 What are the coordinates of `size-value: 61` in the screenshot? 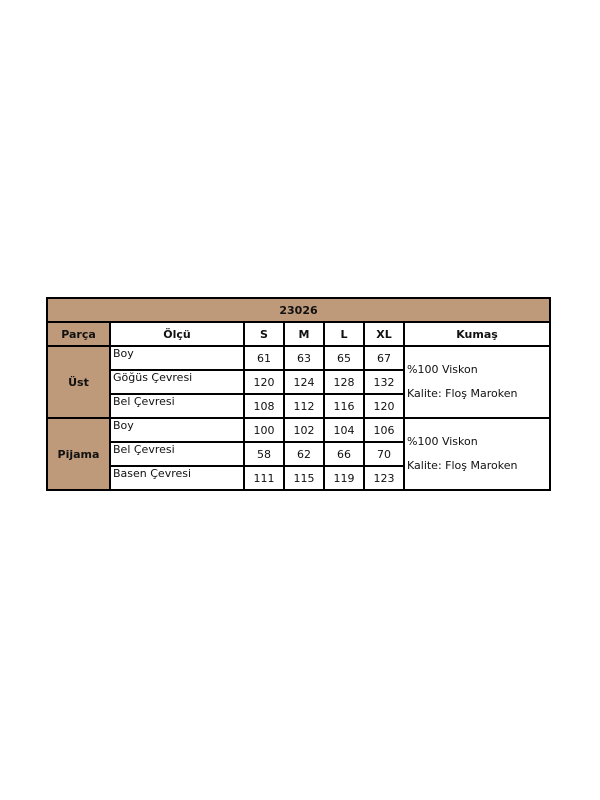 It's located at (264, 358).